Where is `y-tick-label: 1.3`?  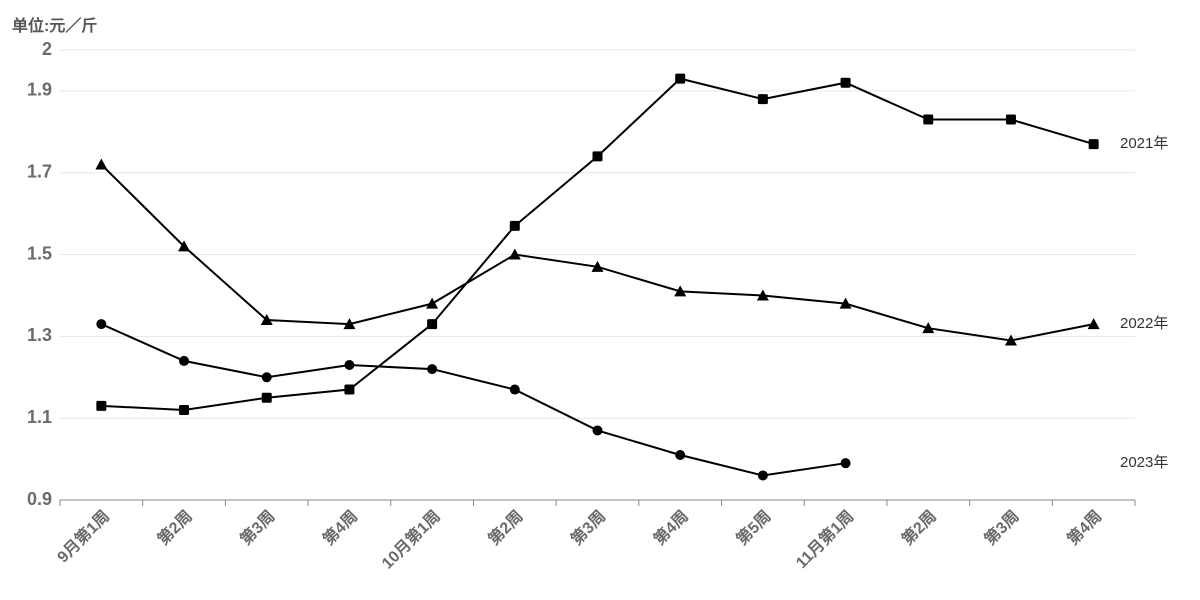 y-tick-label: 1.3 is located at coordinates (39, 335).